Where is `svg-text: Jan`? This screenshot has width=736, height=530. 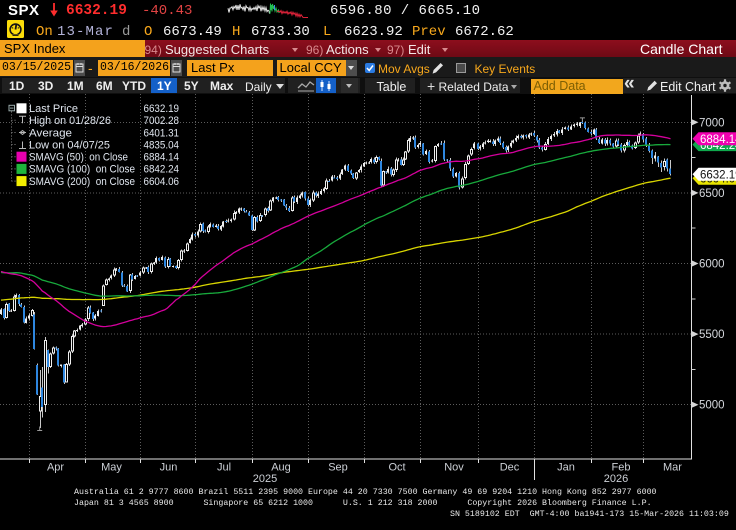 svg-text: Jan is located at coordinates (566, 468).